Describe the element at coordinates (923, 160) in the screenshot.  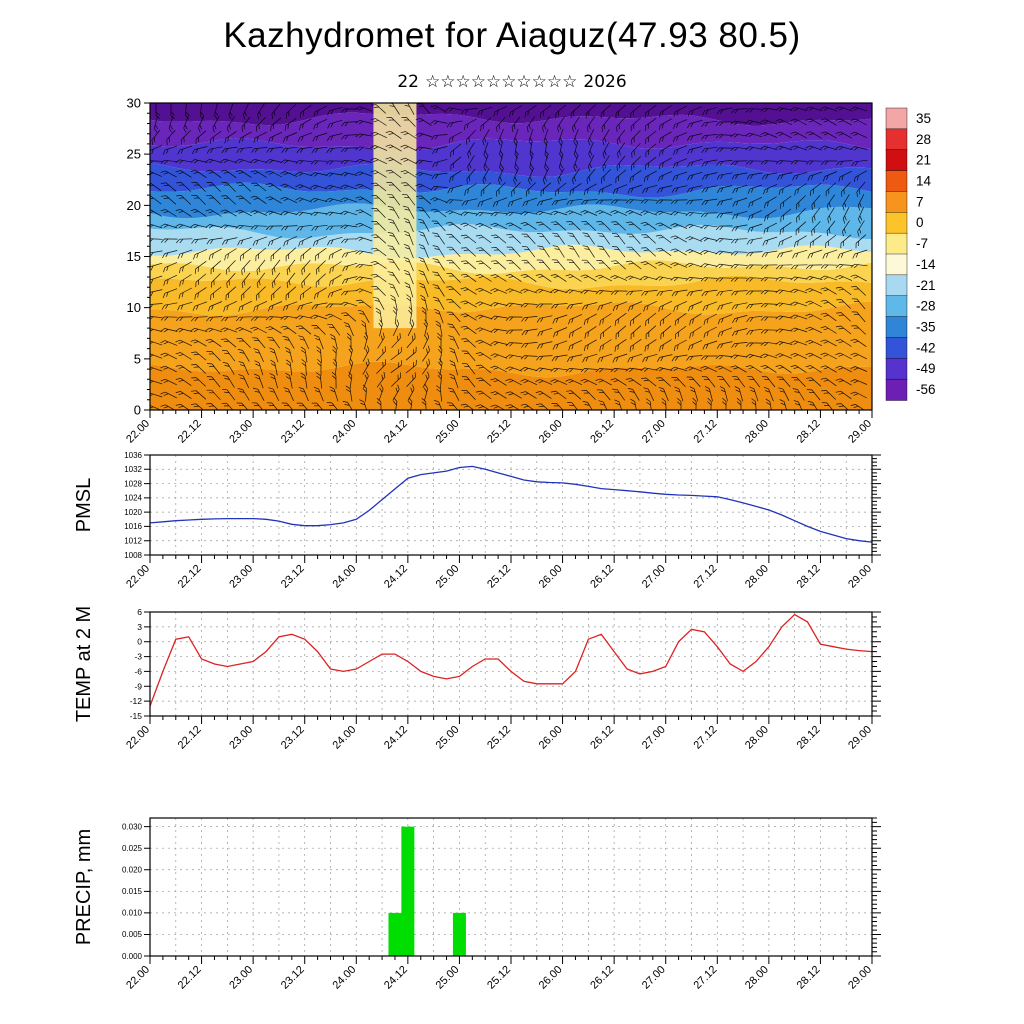
I see `svg-text: 21` at that location.